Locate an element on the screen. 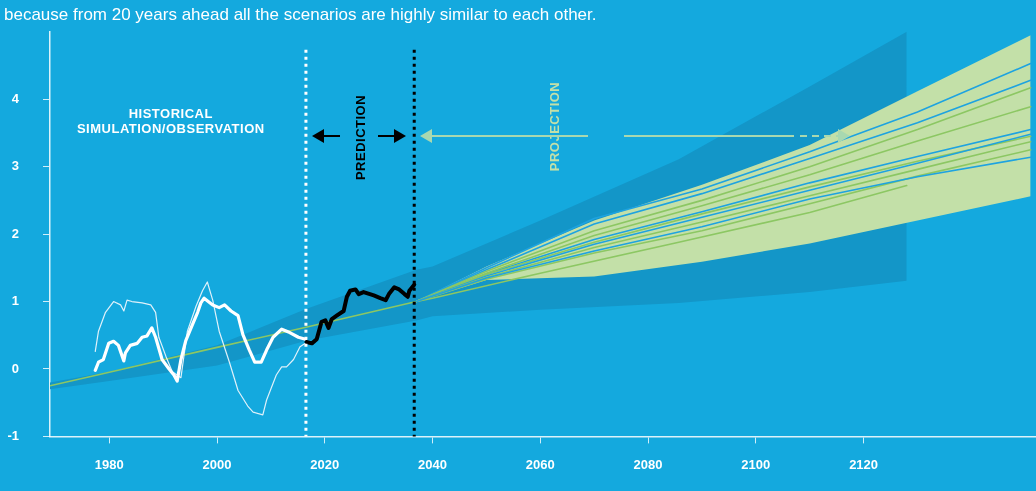  x-tick-label: 2100 is located at coordinates (756, 464).